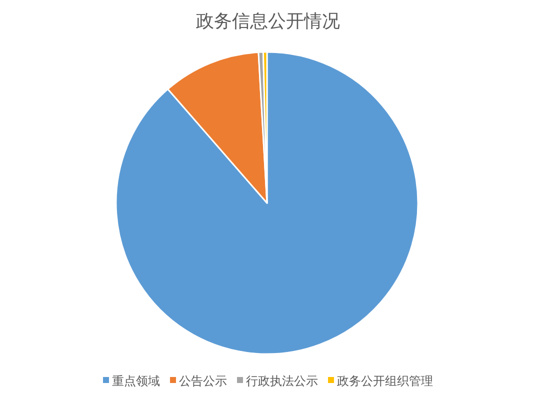 This screenshot has height=402, width=536. I want to click on legend-label: 重点领域, so click(136, 381).